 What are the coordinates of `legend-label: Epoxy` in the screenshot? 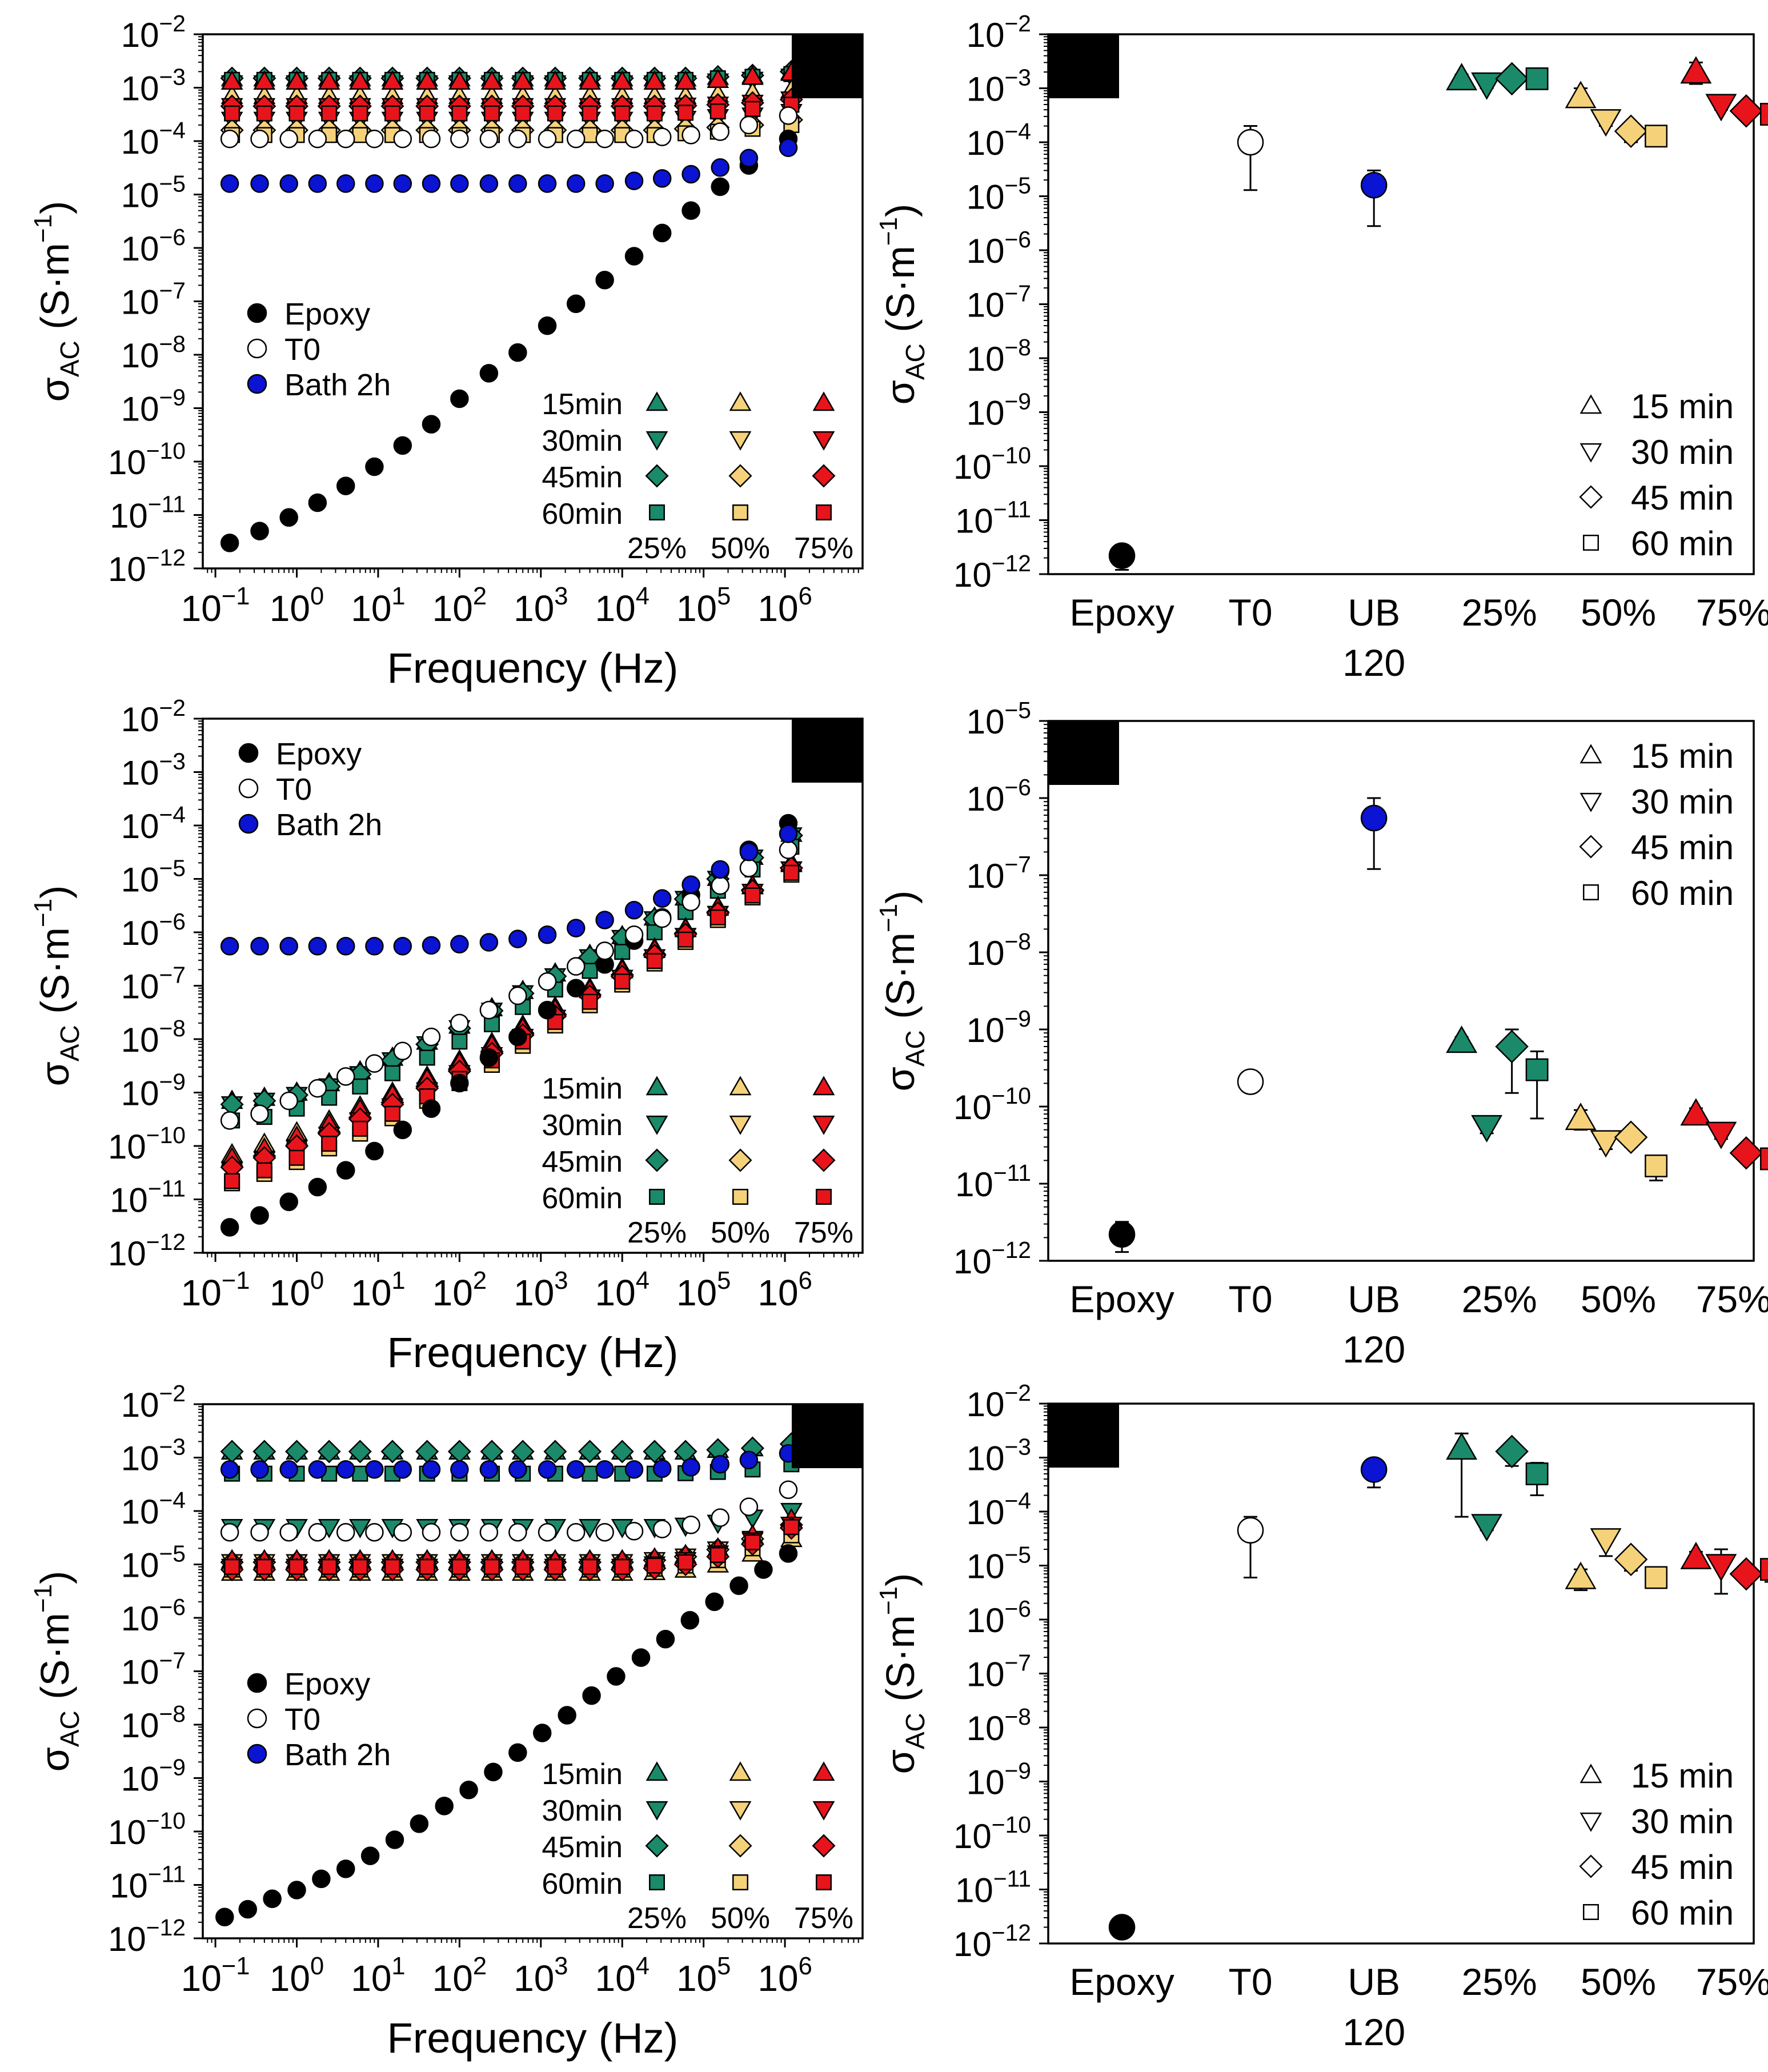 It's located at (327, 1684).